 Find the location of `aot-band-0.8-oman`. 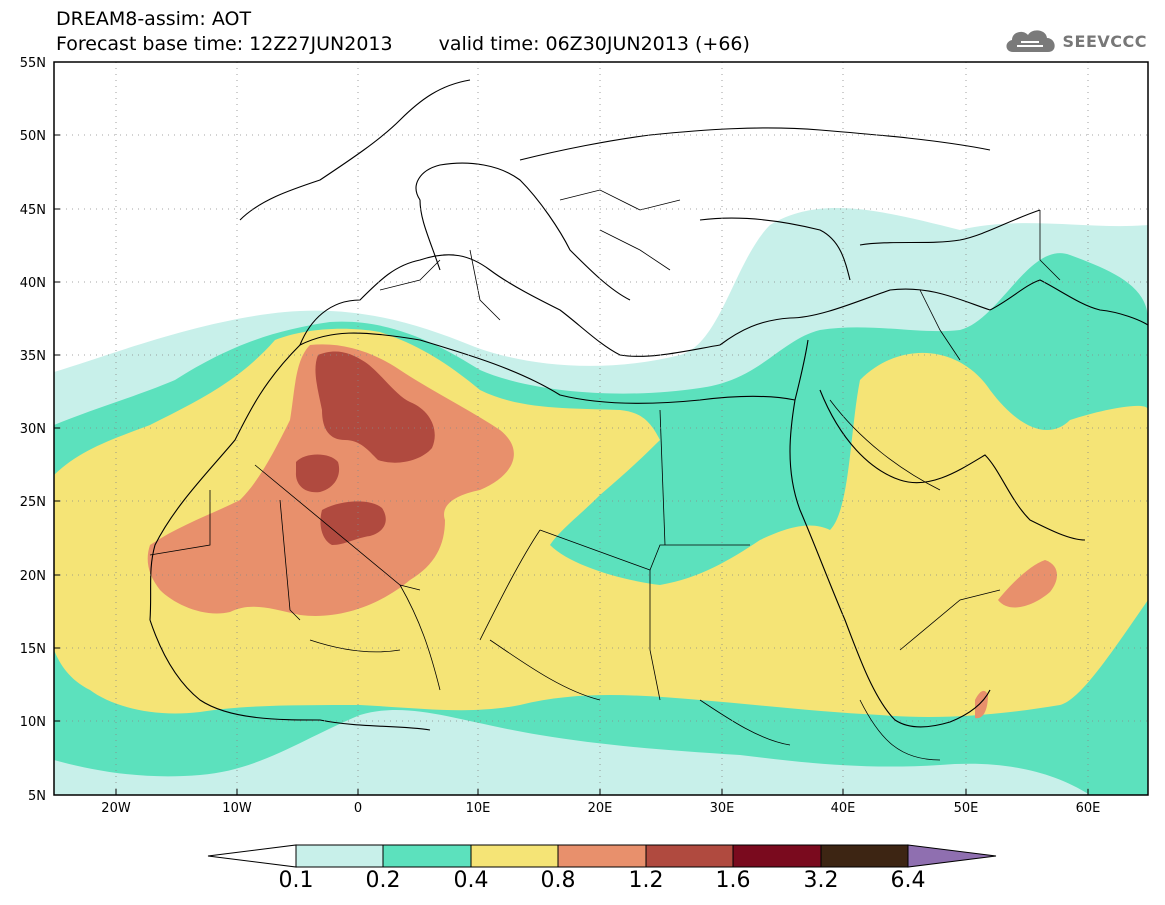

aot-band-0.8-oman is located at coordinates (1027, 584).